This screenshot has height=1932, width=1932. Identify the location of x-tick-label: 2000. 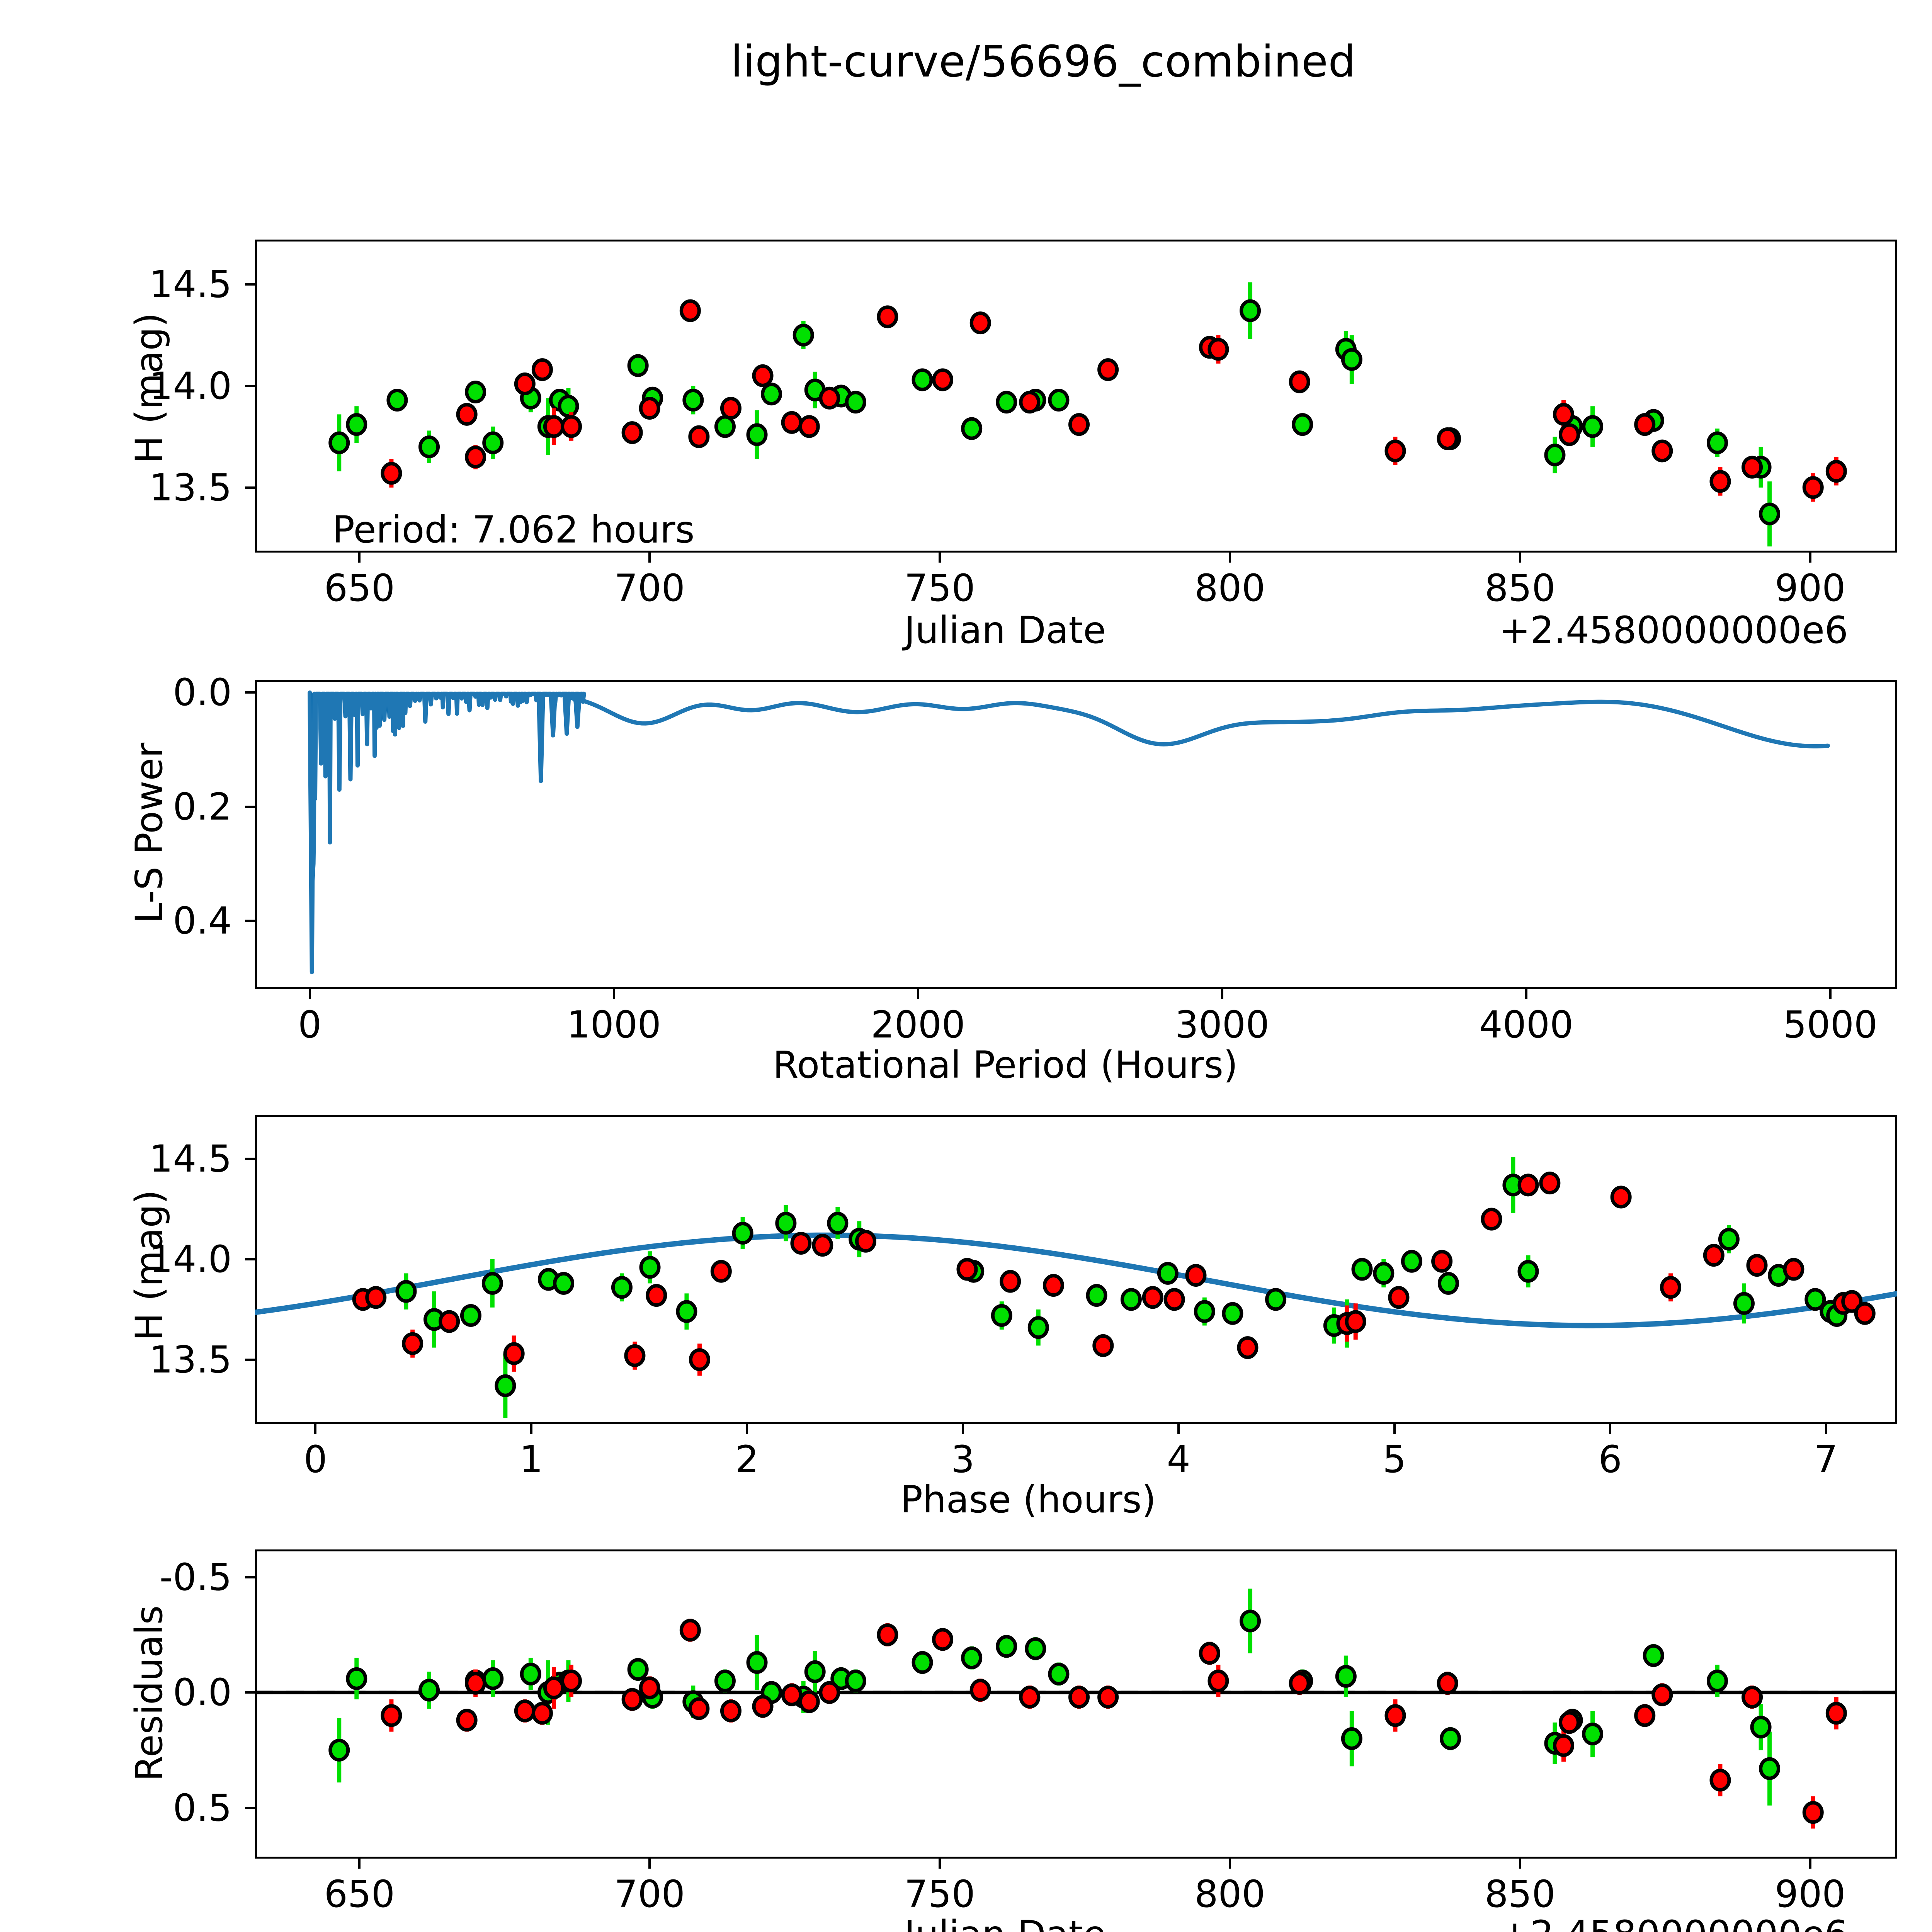
(918, 1024).